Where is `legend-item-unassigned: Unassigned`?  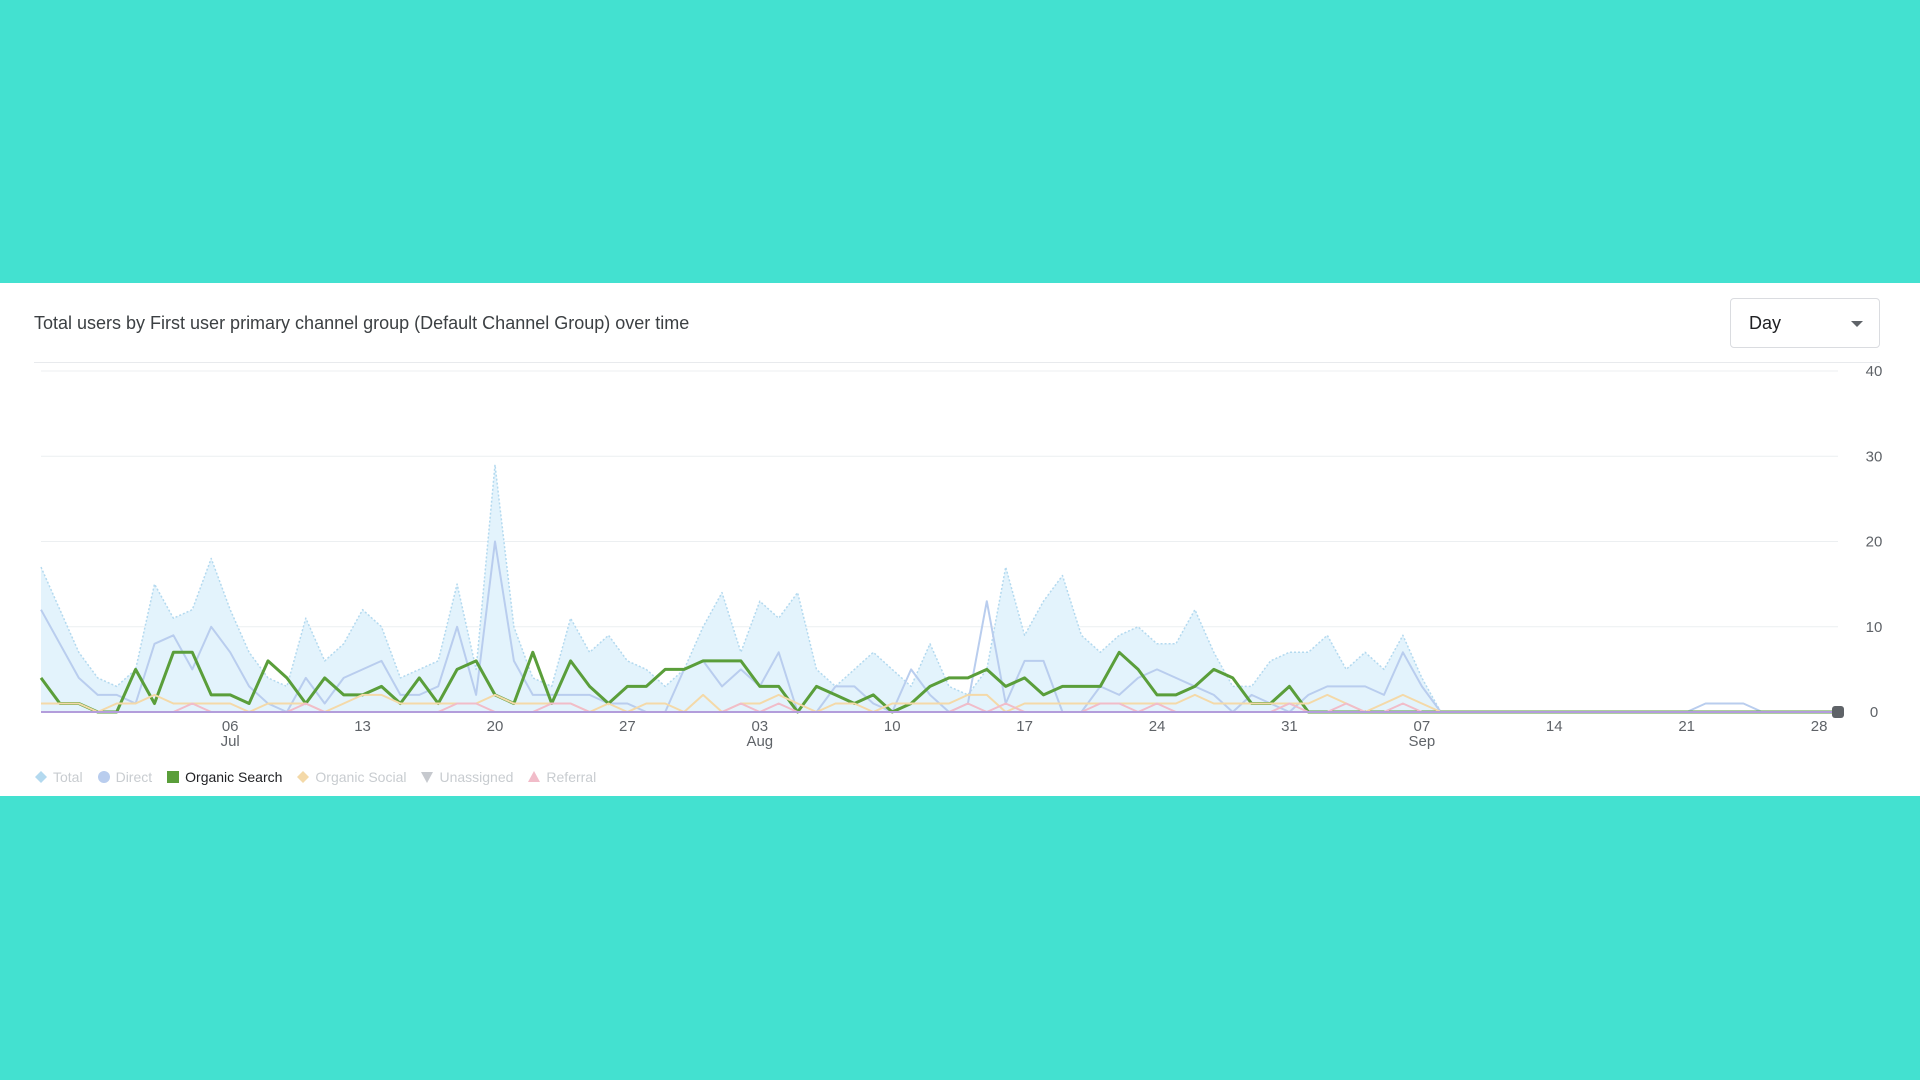 legend-item-unassigned: Unassigned is located at coordinates (466, 777).